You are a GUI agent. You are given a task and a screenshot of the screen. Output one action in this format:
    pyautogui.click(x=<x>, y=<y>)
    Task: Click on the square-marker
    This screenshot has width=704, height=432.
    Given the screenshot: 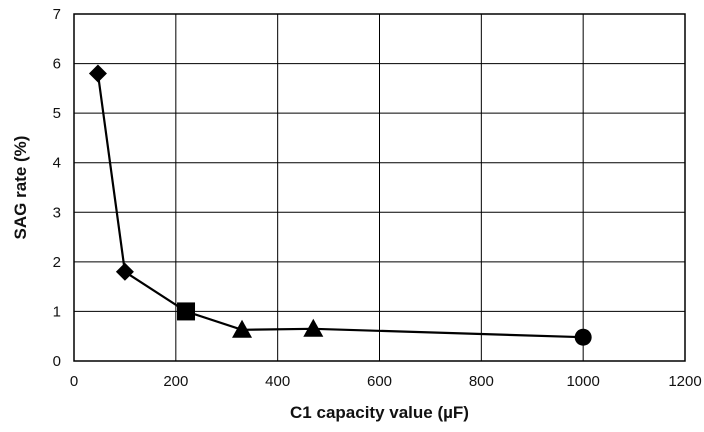 What is the action you would take?
    pyautogui.click(x=186, y=311)
    